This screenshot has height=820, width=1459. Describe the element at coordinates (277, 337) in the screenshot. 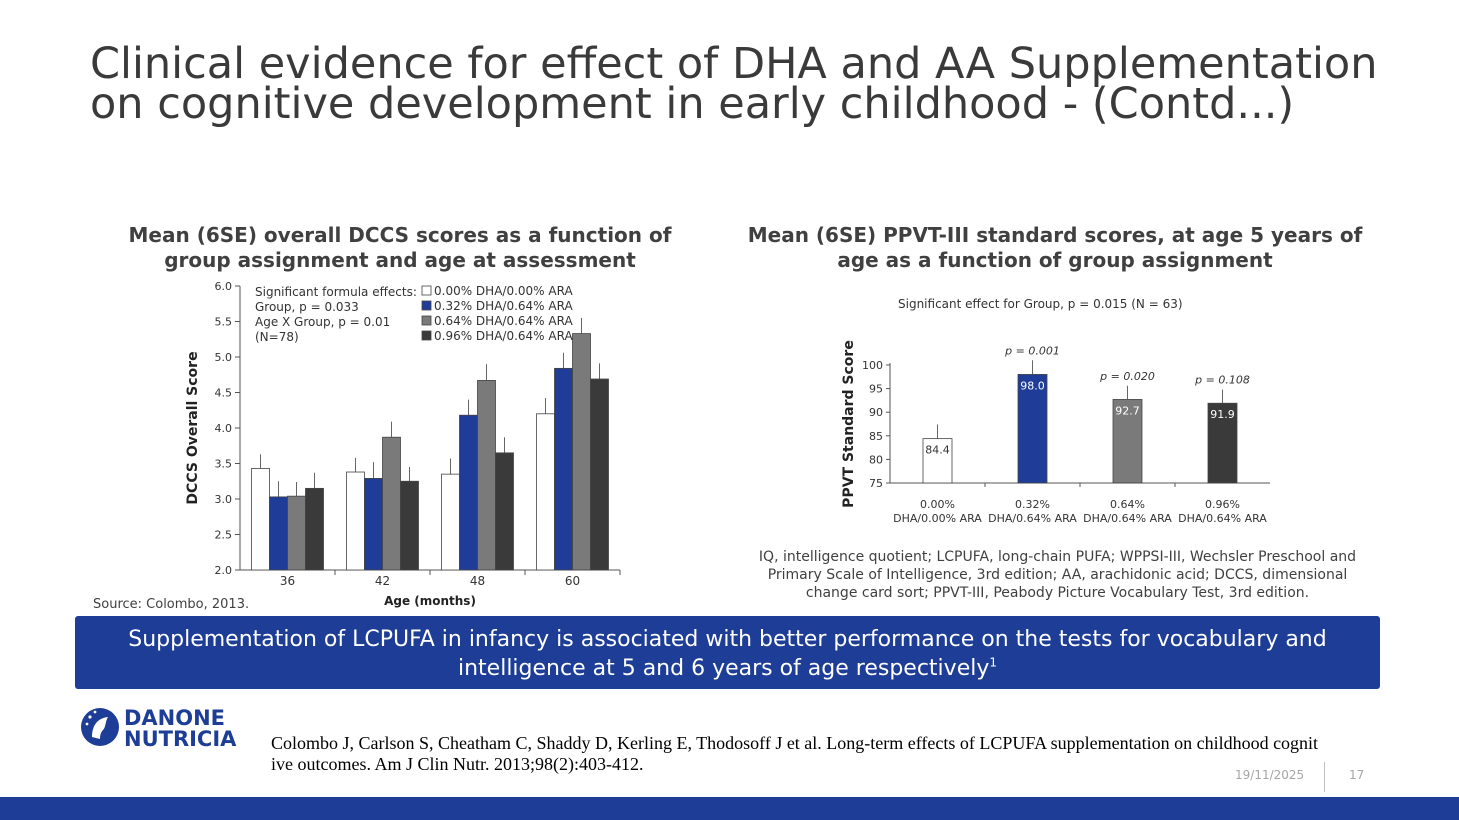

I see `chart-annotation: (N=78)` at that location.